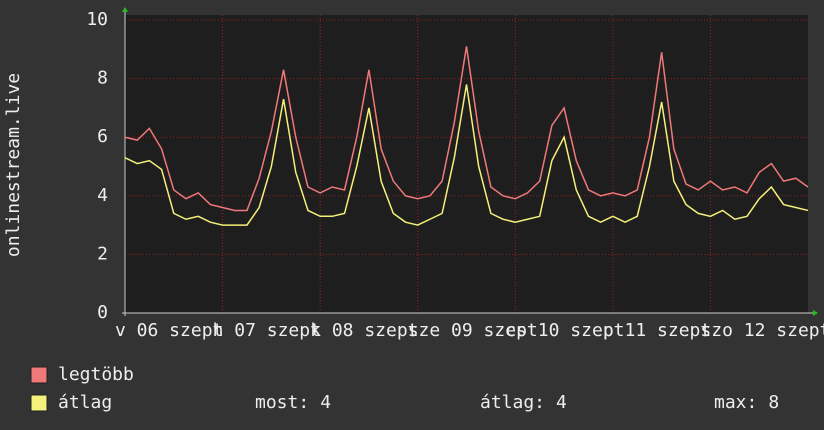 The width and height of the screenshot is (824, 430). What do you see at coordinates (102, 136) in the screenshot?
I see `y-tick-label: 6` at bounding box center [102, 136].